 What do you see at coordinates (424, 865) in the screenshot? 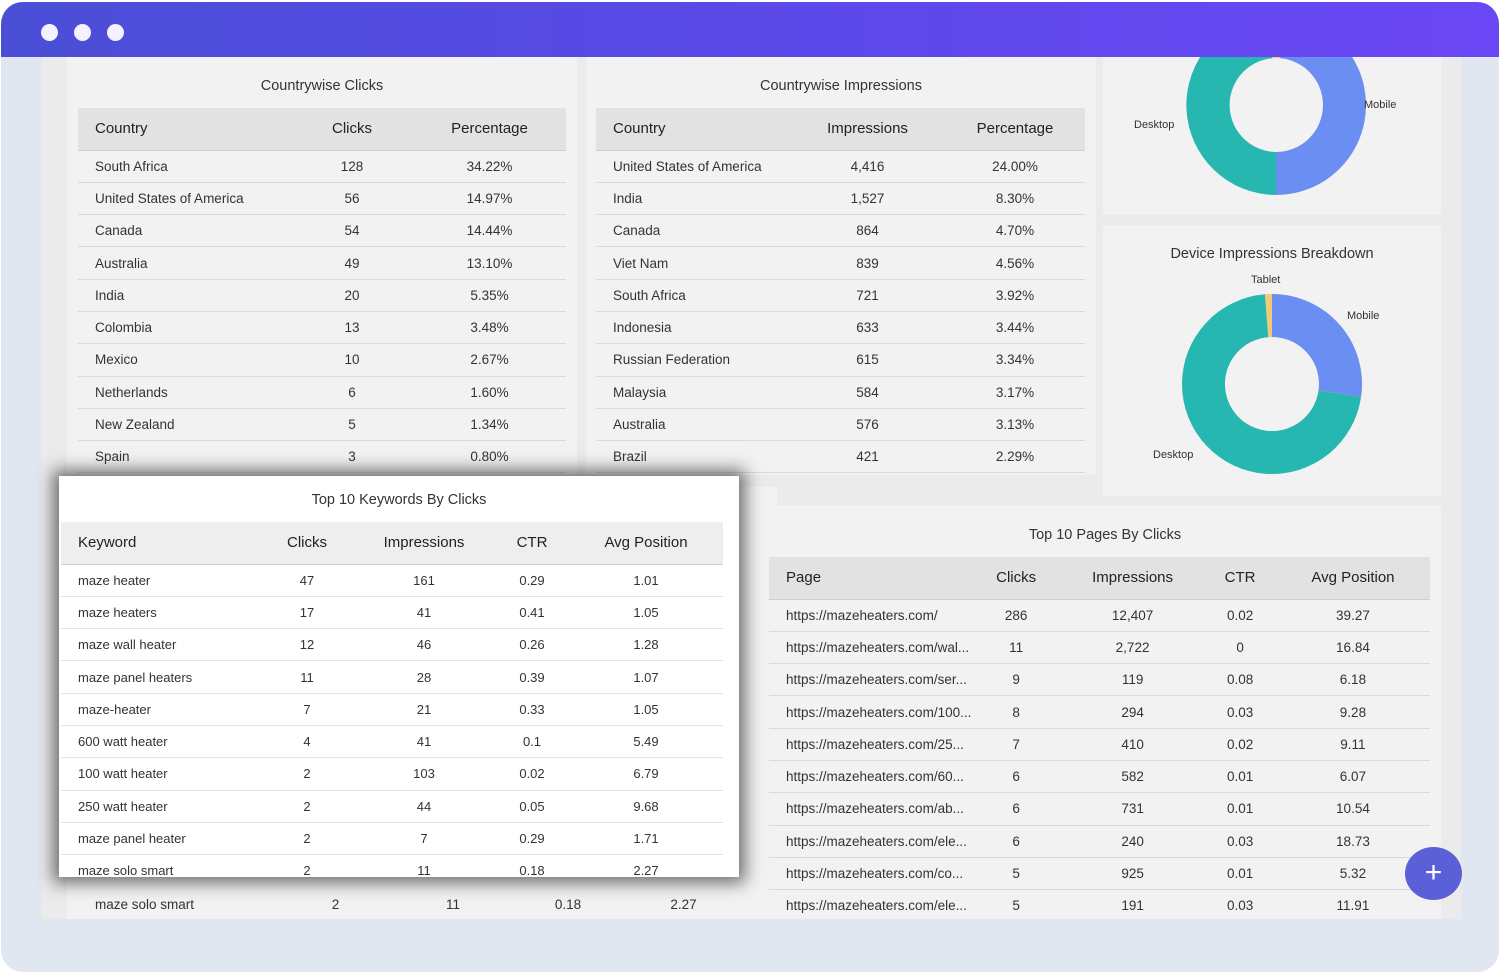
I see `impressions-cell: 11` at bounding box center [424, 865].